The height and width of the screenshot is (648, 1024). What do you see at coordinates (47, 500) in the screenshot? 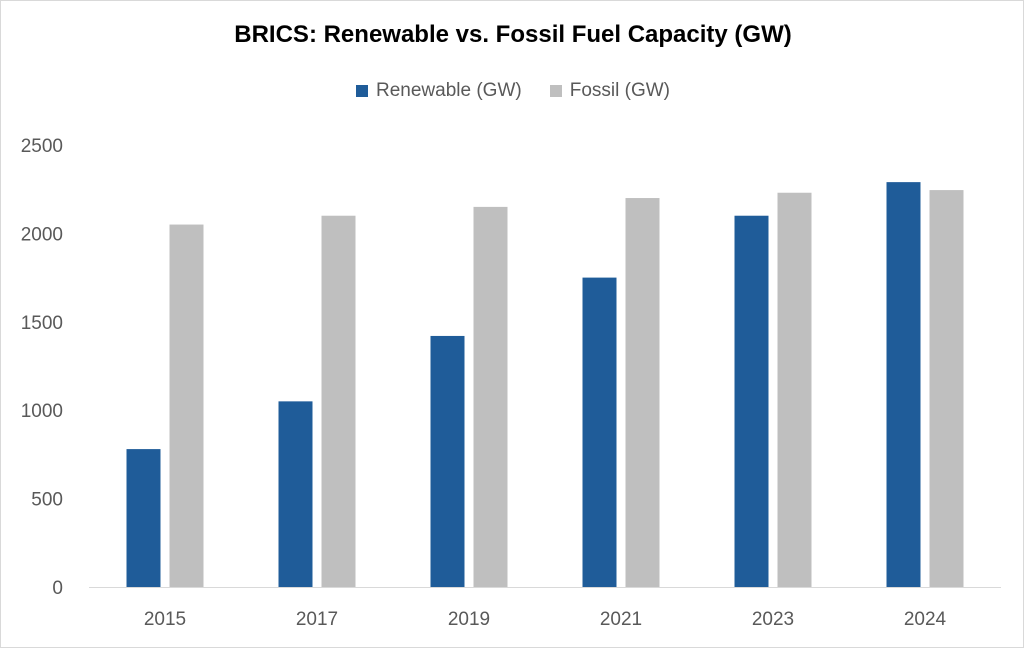
I see `y-tick-label: 500` at bounding box center [47, 500].